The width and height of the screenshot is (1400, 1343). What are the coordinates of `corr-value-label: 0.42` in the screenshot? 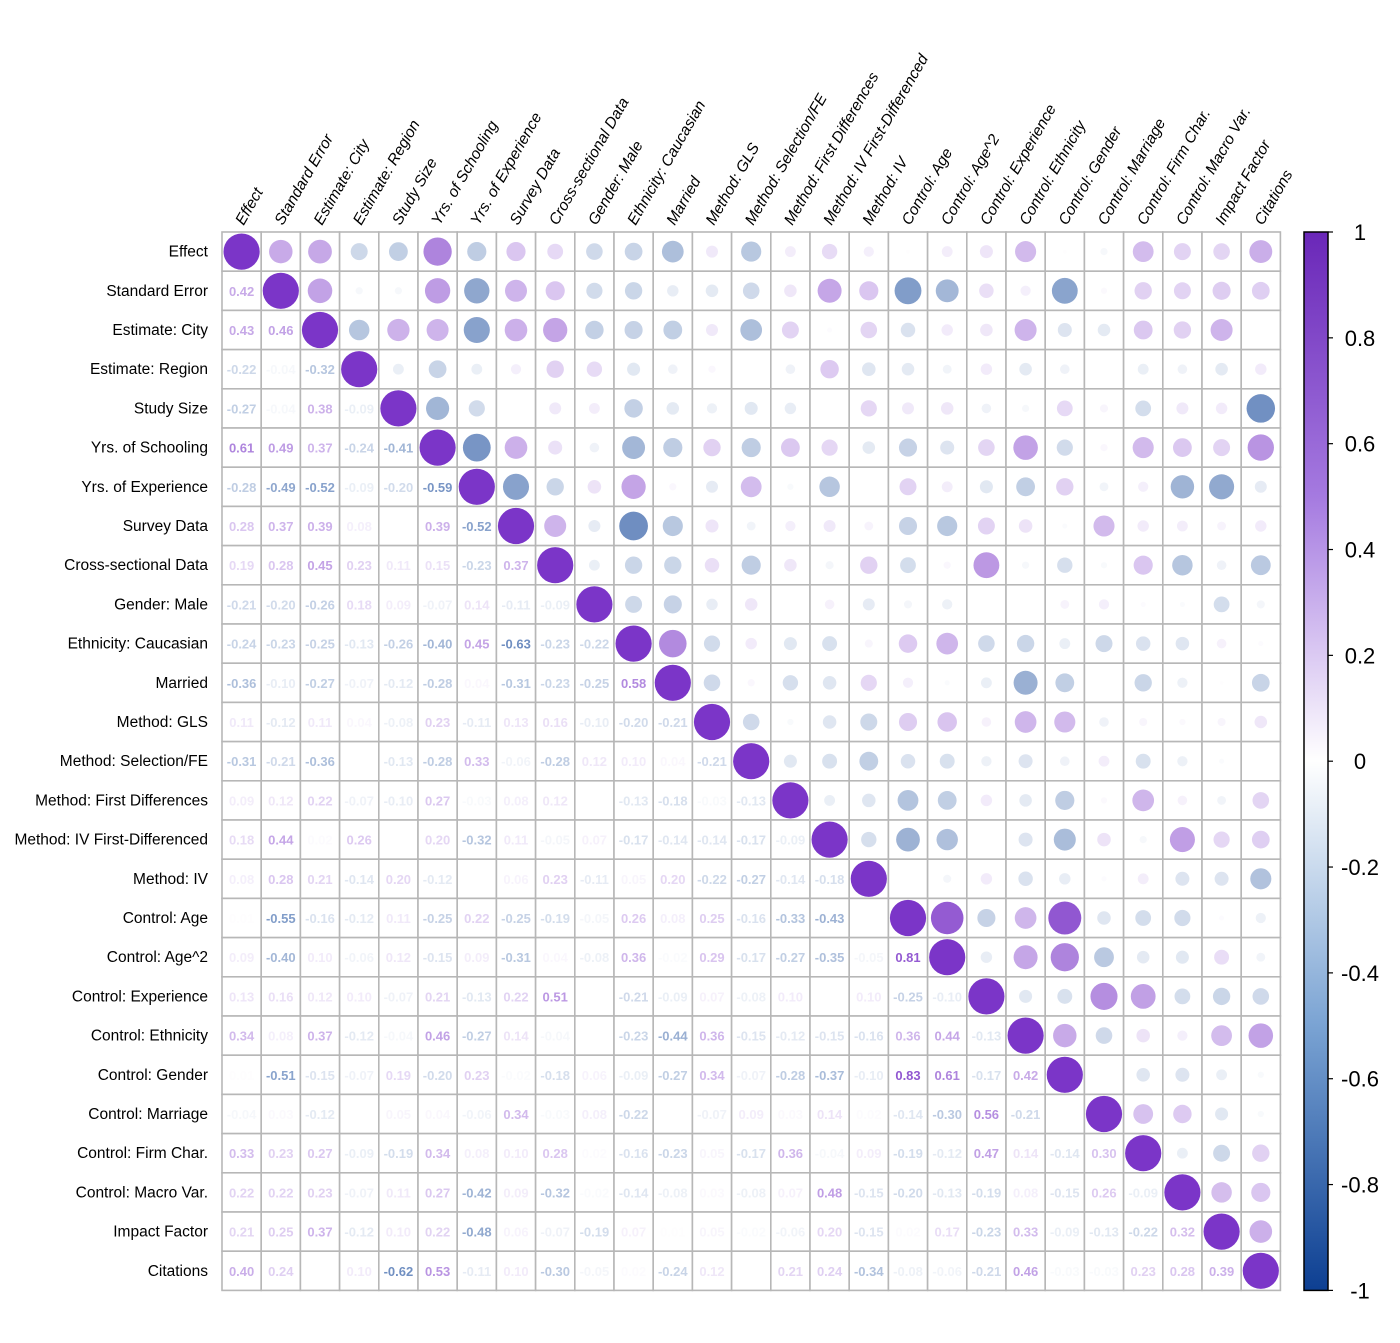 It's located at (241, 291).